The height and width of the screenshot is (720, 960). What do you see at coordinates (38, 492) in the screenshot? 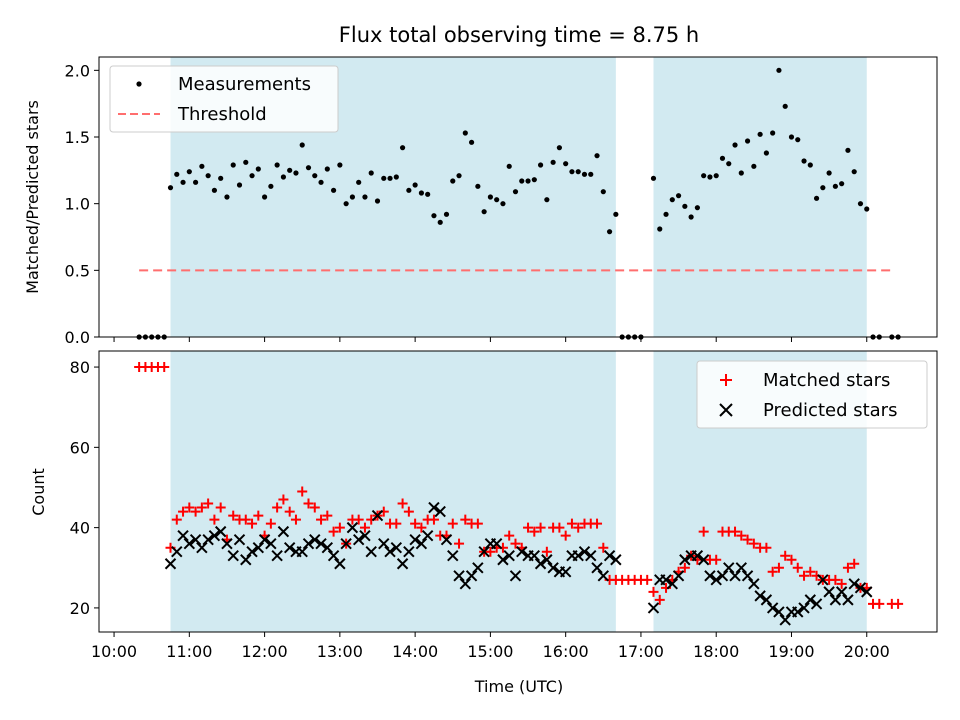
I see `count-ylabel: Count` at bounding box center [38, 492].